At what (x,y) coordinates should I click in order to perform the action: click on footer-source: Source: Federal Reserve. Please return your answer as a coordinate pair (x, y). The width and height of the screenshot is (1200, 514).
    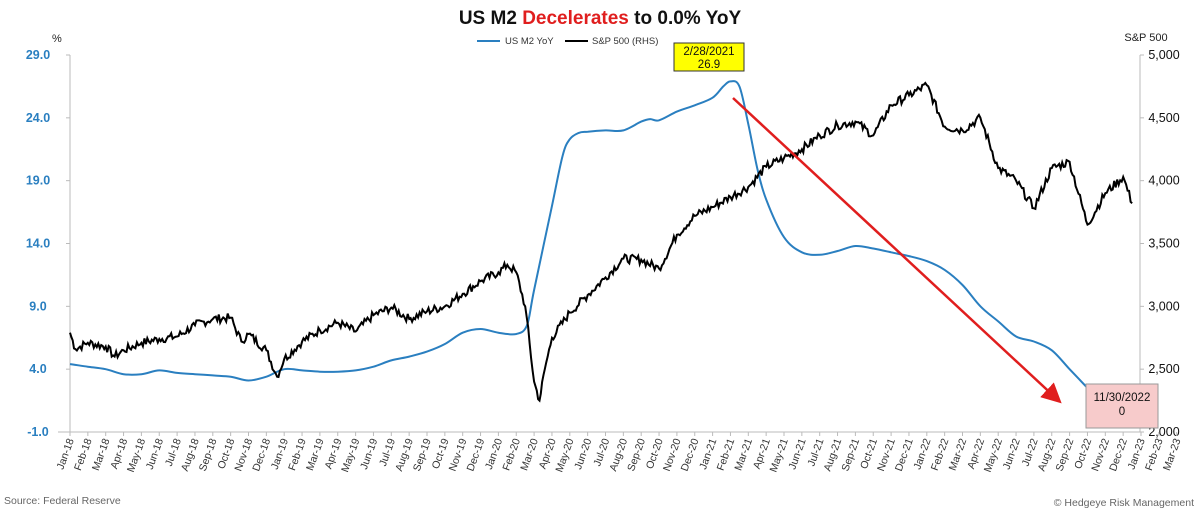
    Looking at the image, I should click on (62, 501).